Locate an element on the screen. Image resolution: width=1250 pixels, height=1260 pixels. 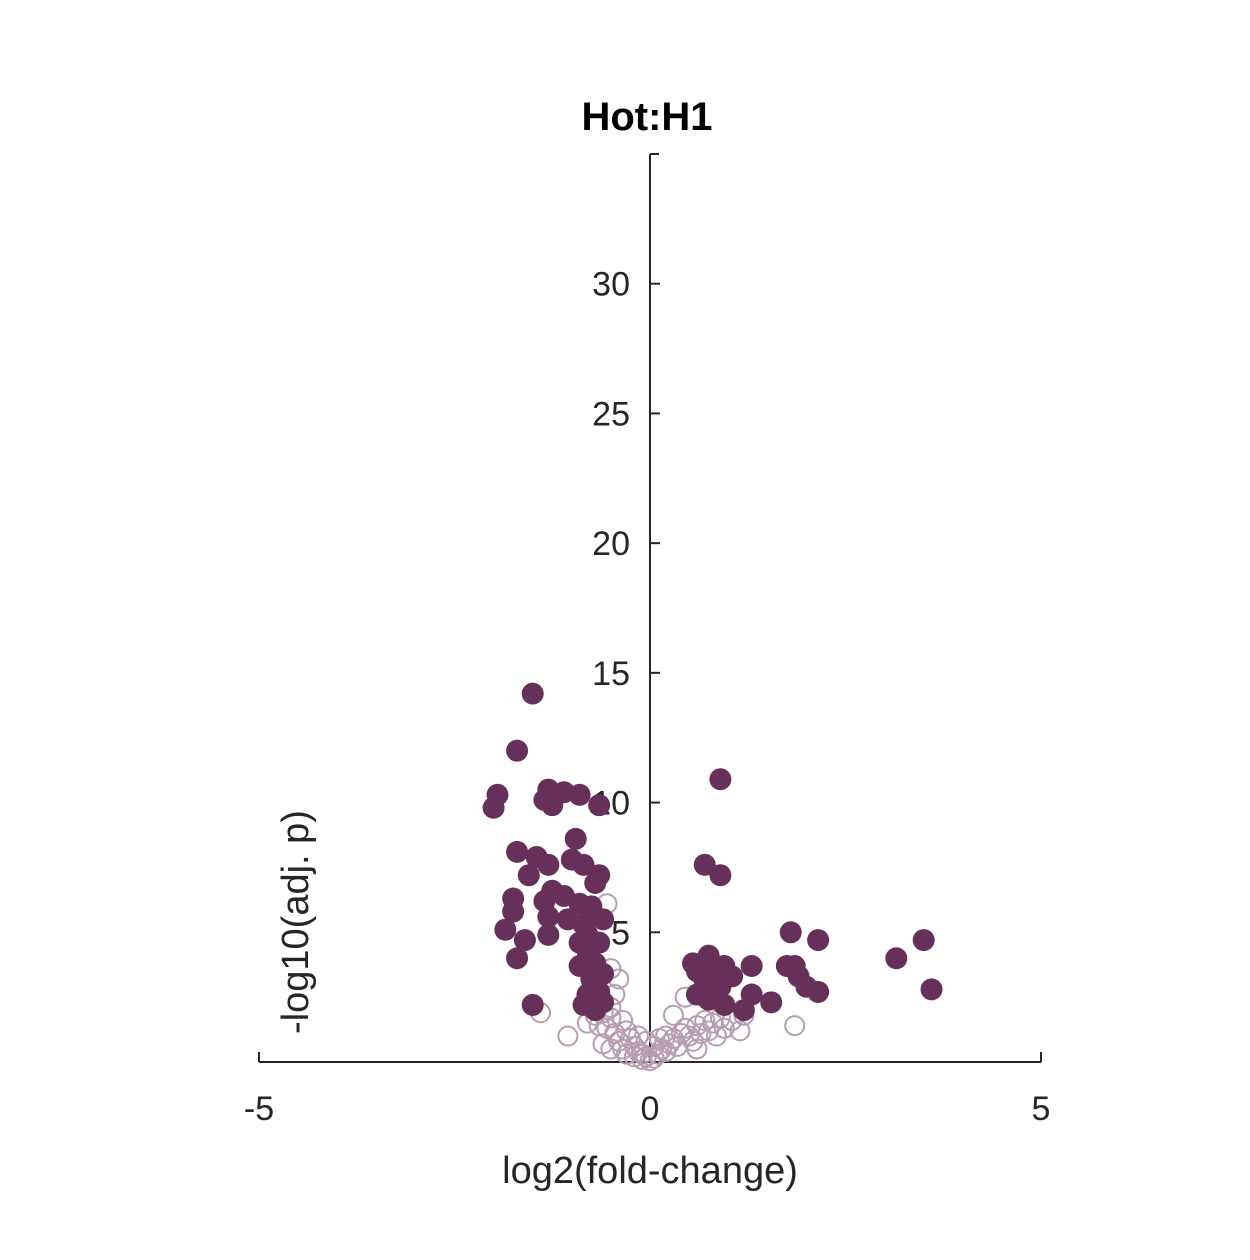
x-tick-label: 0 is located at coordinates (650, 1109).